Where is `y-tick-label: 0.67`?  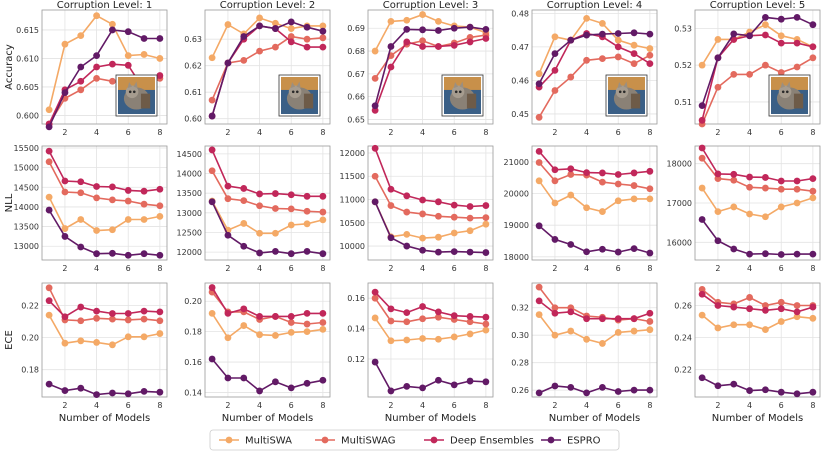 y-tick-label: 0.67 is located at coordinates (356, 74).